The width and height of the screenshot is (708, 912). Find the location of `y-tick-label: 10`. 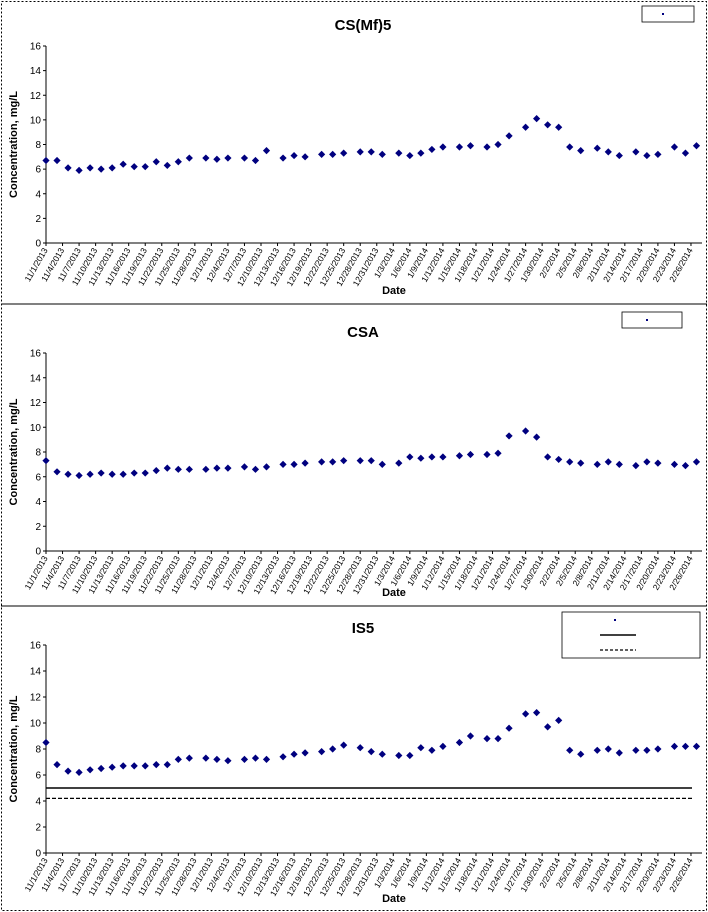

y-tick-label: 10 is located at coordinates (36, 724).